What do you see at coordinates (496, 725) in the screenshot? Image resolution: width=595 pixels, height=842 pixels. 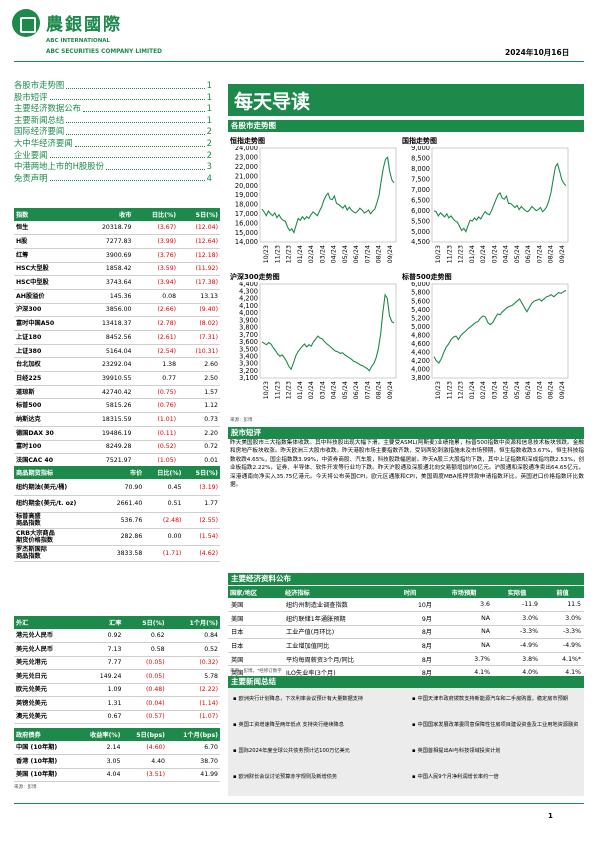 I see `news-item: 中国国家发展改革委同意保障性住房项目建设资金及工业用地资源融资` at bounding box center [496, 725].